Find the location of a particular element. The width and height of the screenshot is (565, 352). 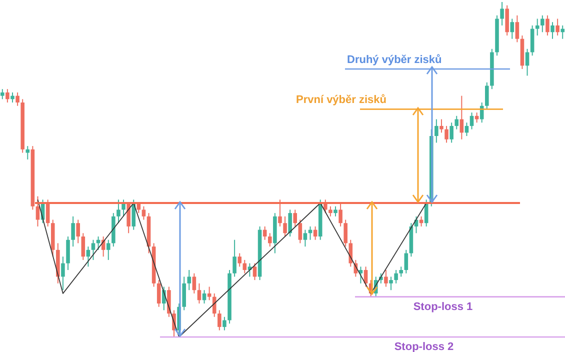

ref-line-label: Druhý výběr zisků is located at coordinates (394, 60).